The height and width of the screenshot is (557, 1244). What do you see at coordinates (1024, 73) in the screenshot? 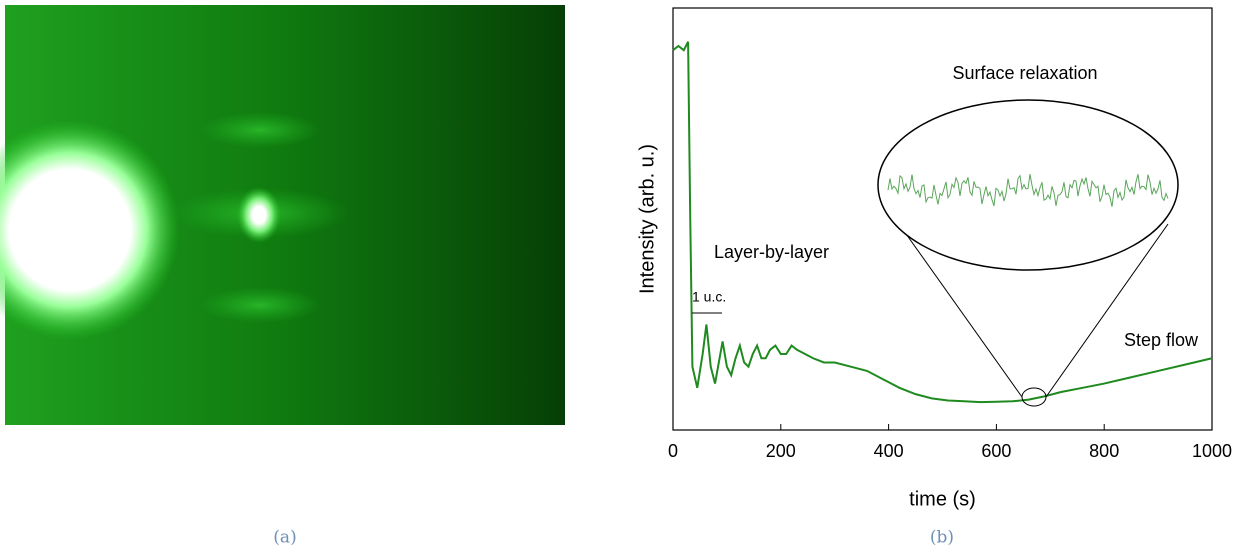
I see `annotation: Surface relaxation` at bounding box center [1024, 73].